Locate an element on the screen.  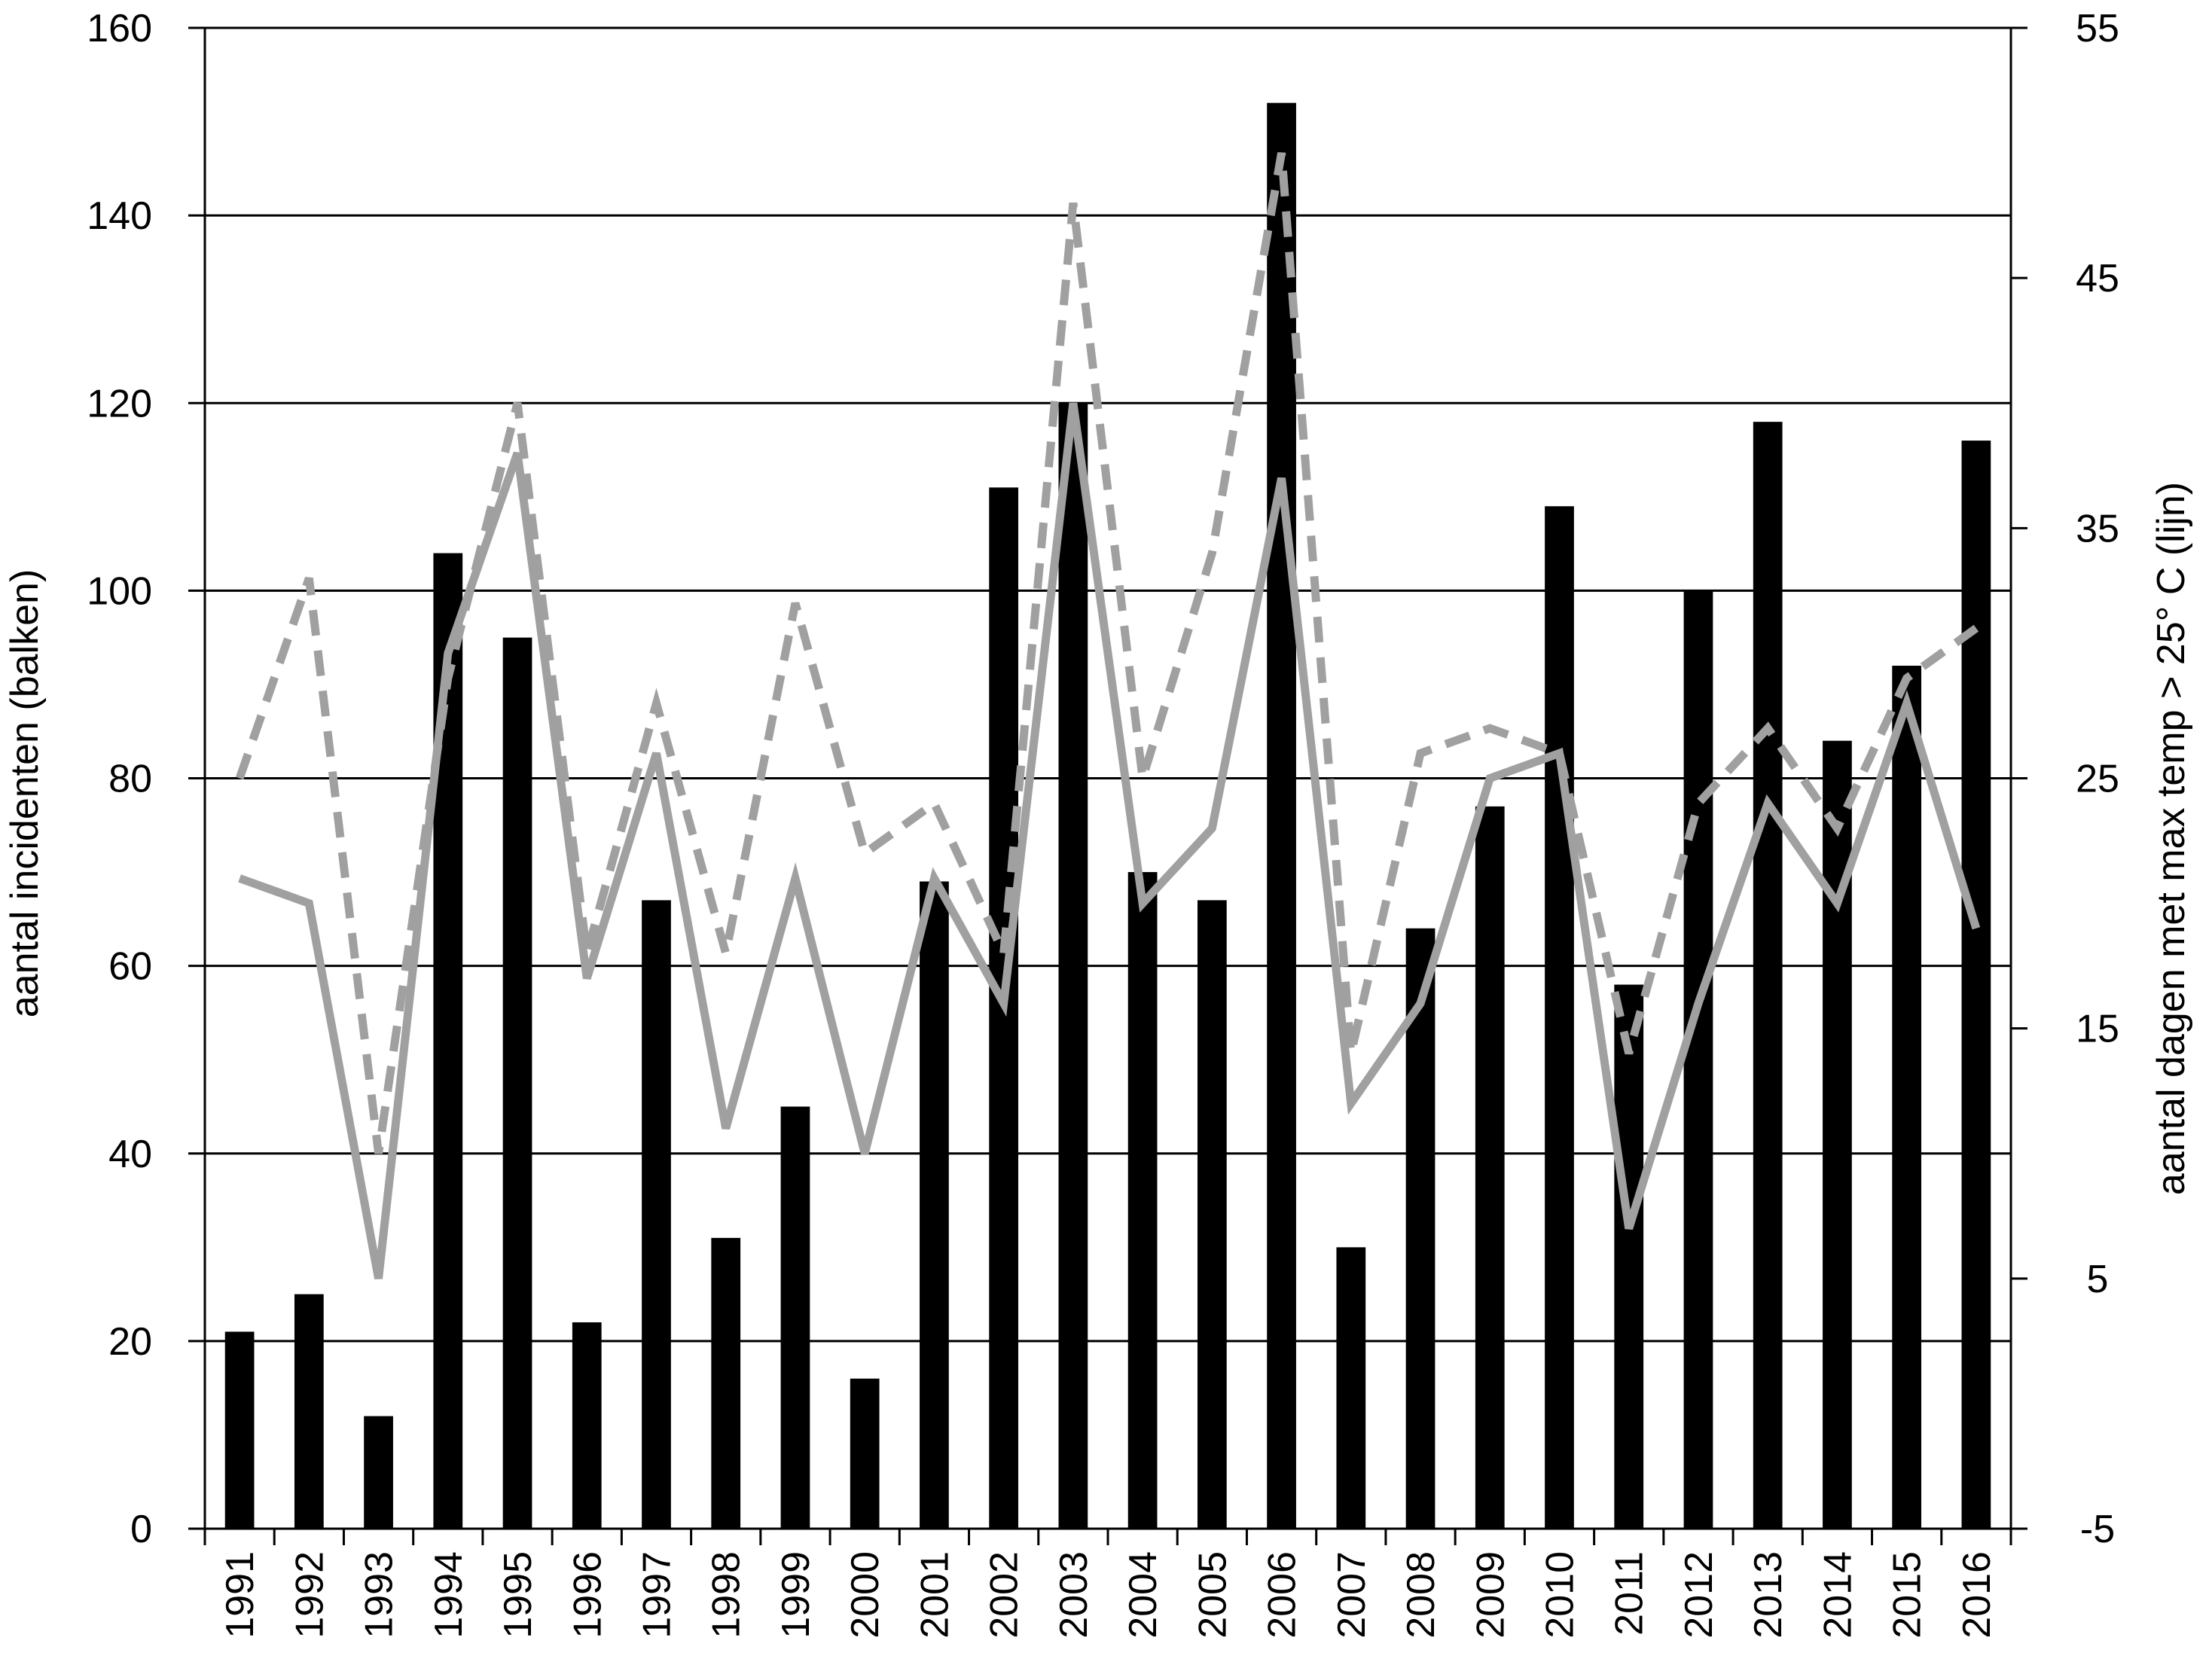
x-tick-label: 2015 is located at coordinates (1908, 1595).